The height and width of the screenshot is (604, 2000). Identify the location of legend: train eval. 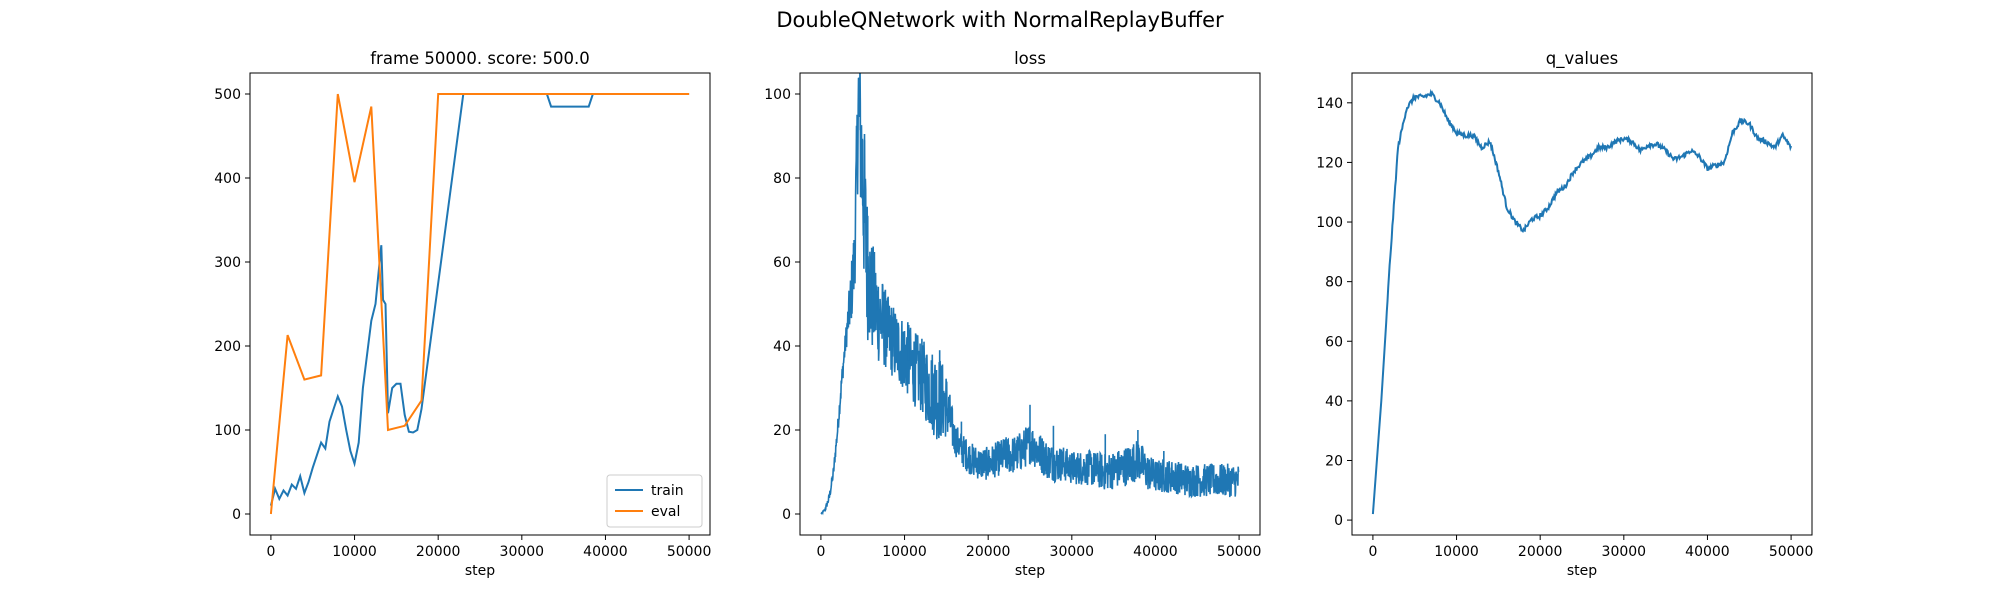
(654, 501).